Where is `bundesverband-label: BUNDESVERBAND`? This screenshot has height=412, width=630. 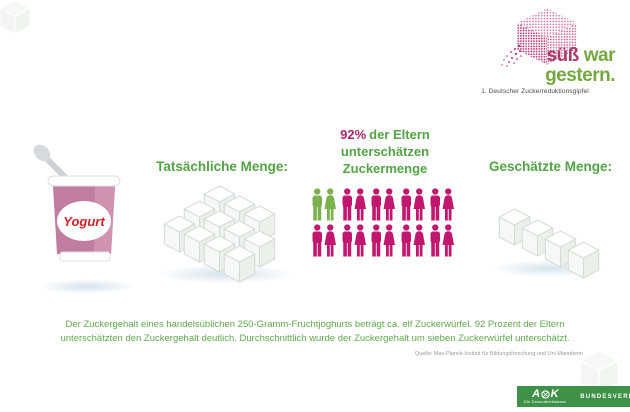
bundesverband-label: BUNDESVERBAND is located at coordinates (605, 396).